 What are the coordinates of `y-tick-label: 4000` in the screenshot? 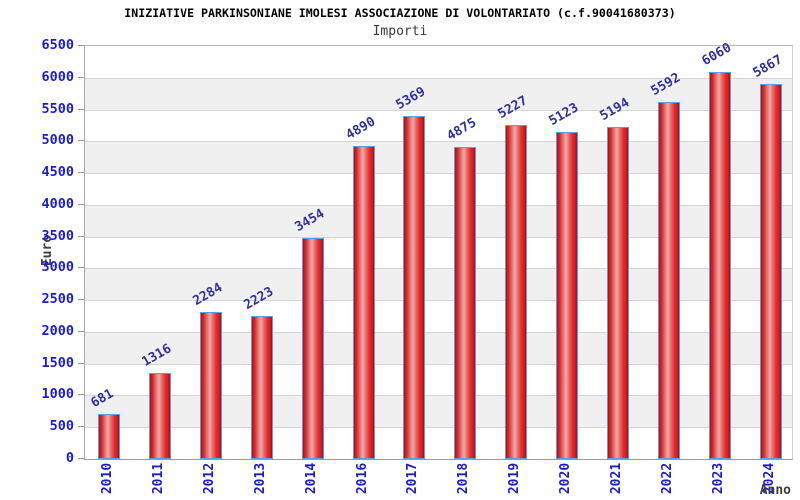 It's located at (57, 203).